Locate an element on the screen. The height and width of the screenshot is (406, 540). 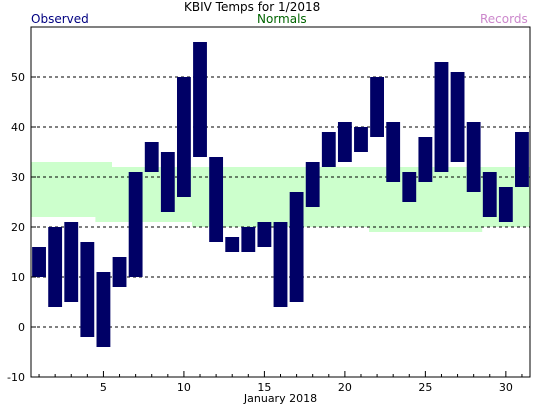
legend-records: Records is located at coordinates (504, 19).